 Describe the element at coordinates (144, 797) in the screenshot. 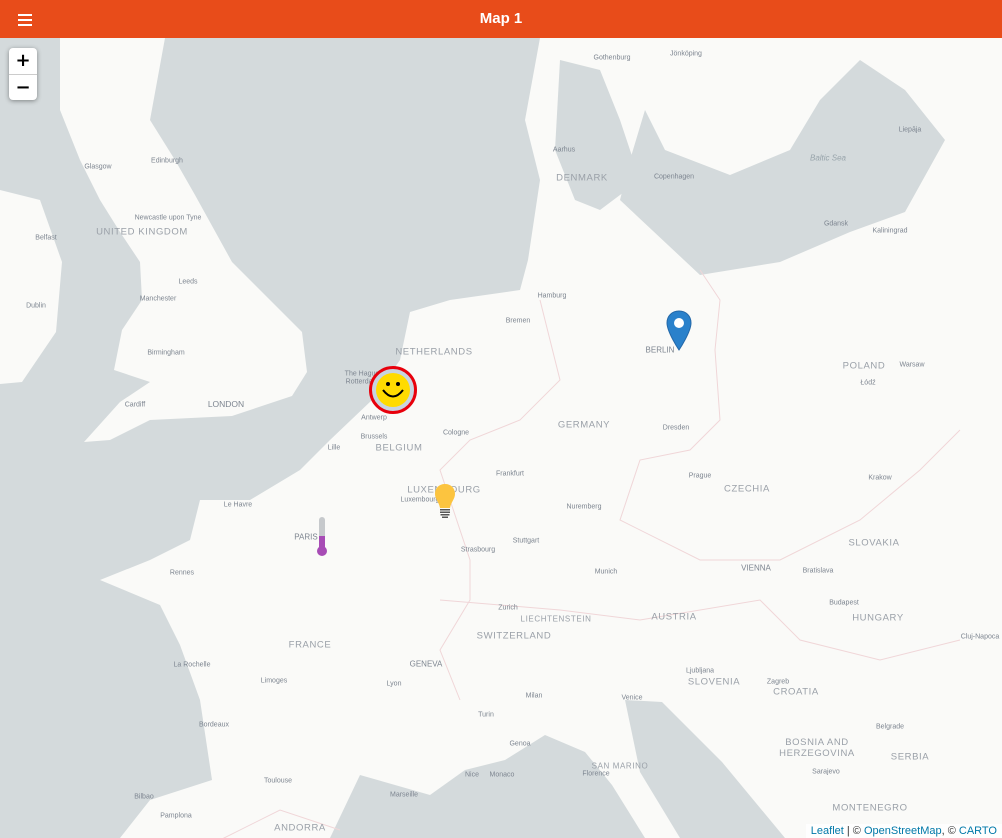

I see `city-label: Bilbao` at that location.